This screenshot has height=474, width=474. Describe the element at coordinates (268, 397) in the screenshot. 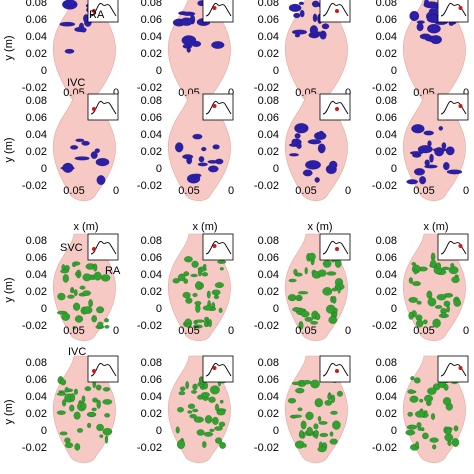

I see `y-tick-label: 0.04` at that location.